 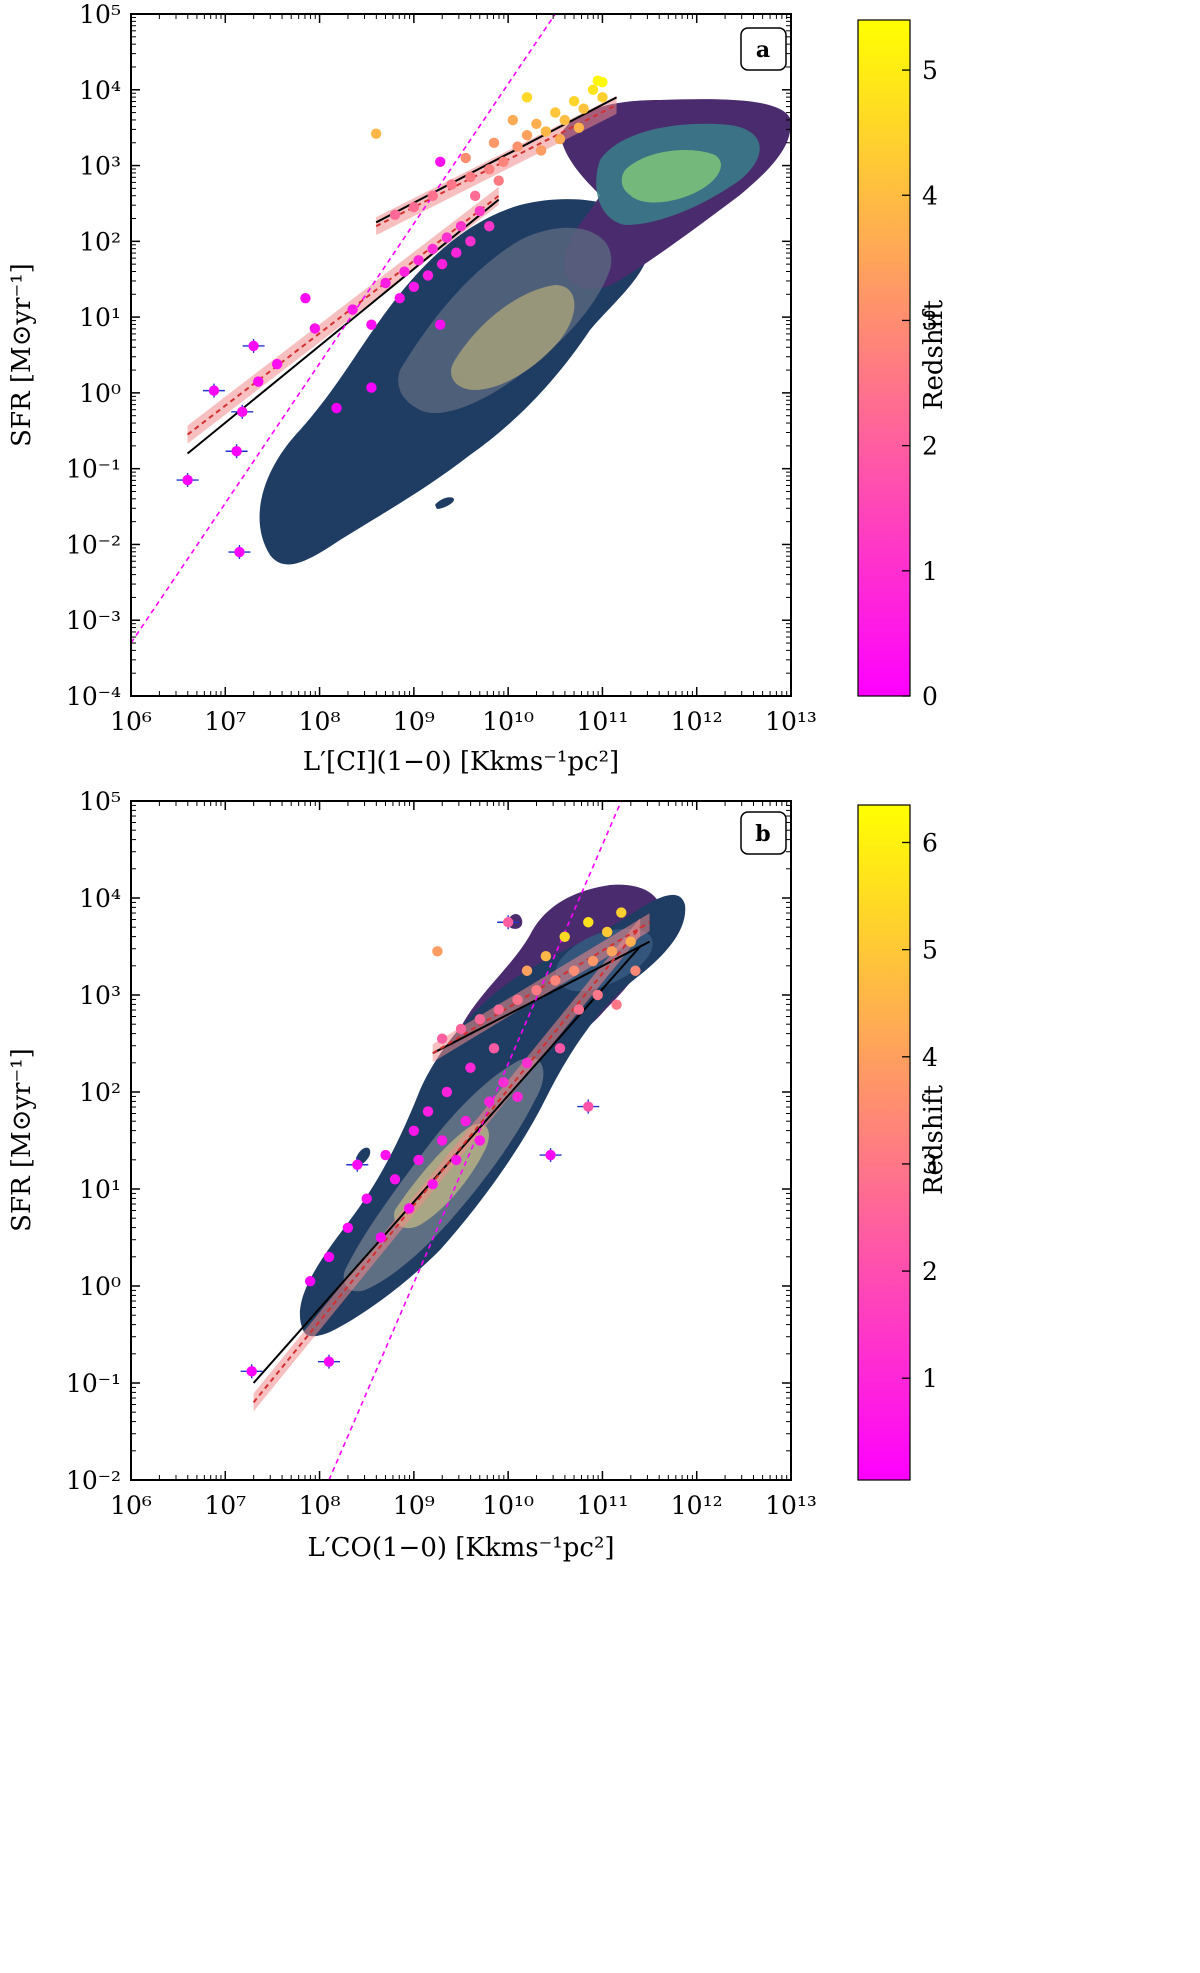 What do you see at coordinates (763, 833) in the screenshot?
I see `panel-b-label-box` at bounding box center [763, 833].